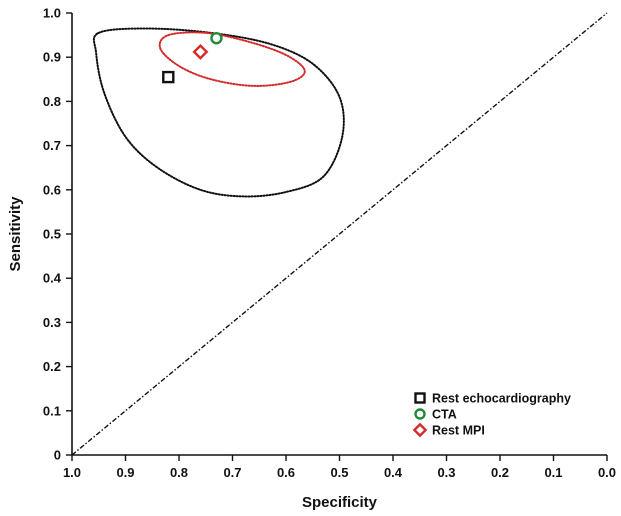 This screenshot has height=516, width=621. Describe the element at coordinates (340, 502) in the screenshot. I see `x-axis-title: Specificity` at that location.